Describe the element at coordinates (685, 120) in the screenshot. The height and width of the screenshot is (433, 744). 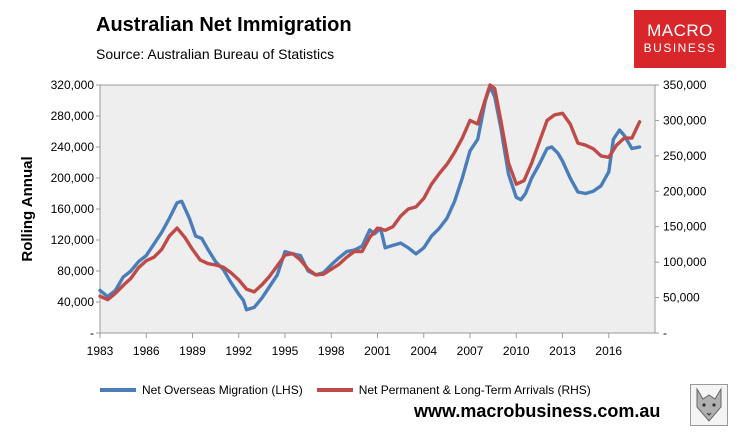
I see `y-right-tick-label: 300,000` at that location.